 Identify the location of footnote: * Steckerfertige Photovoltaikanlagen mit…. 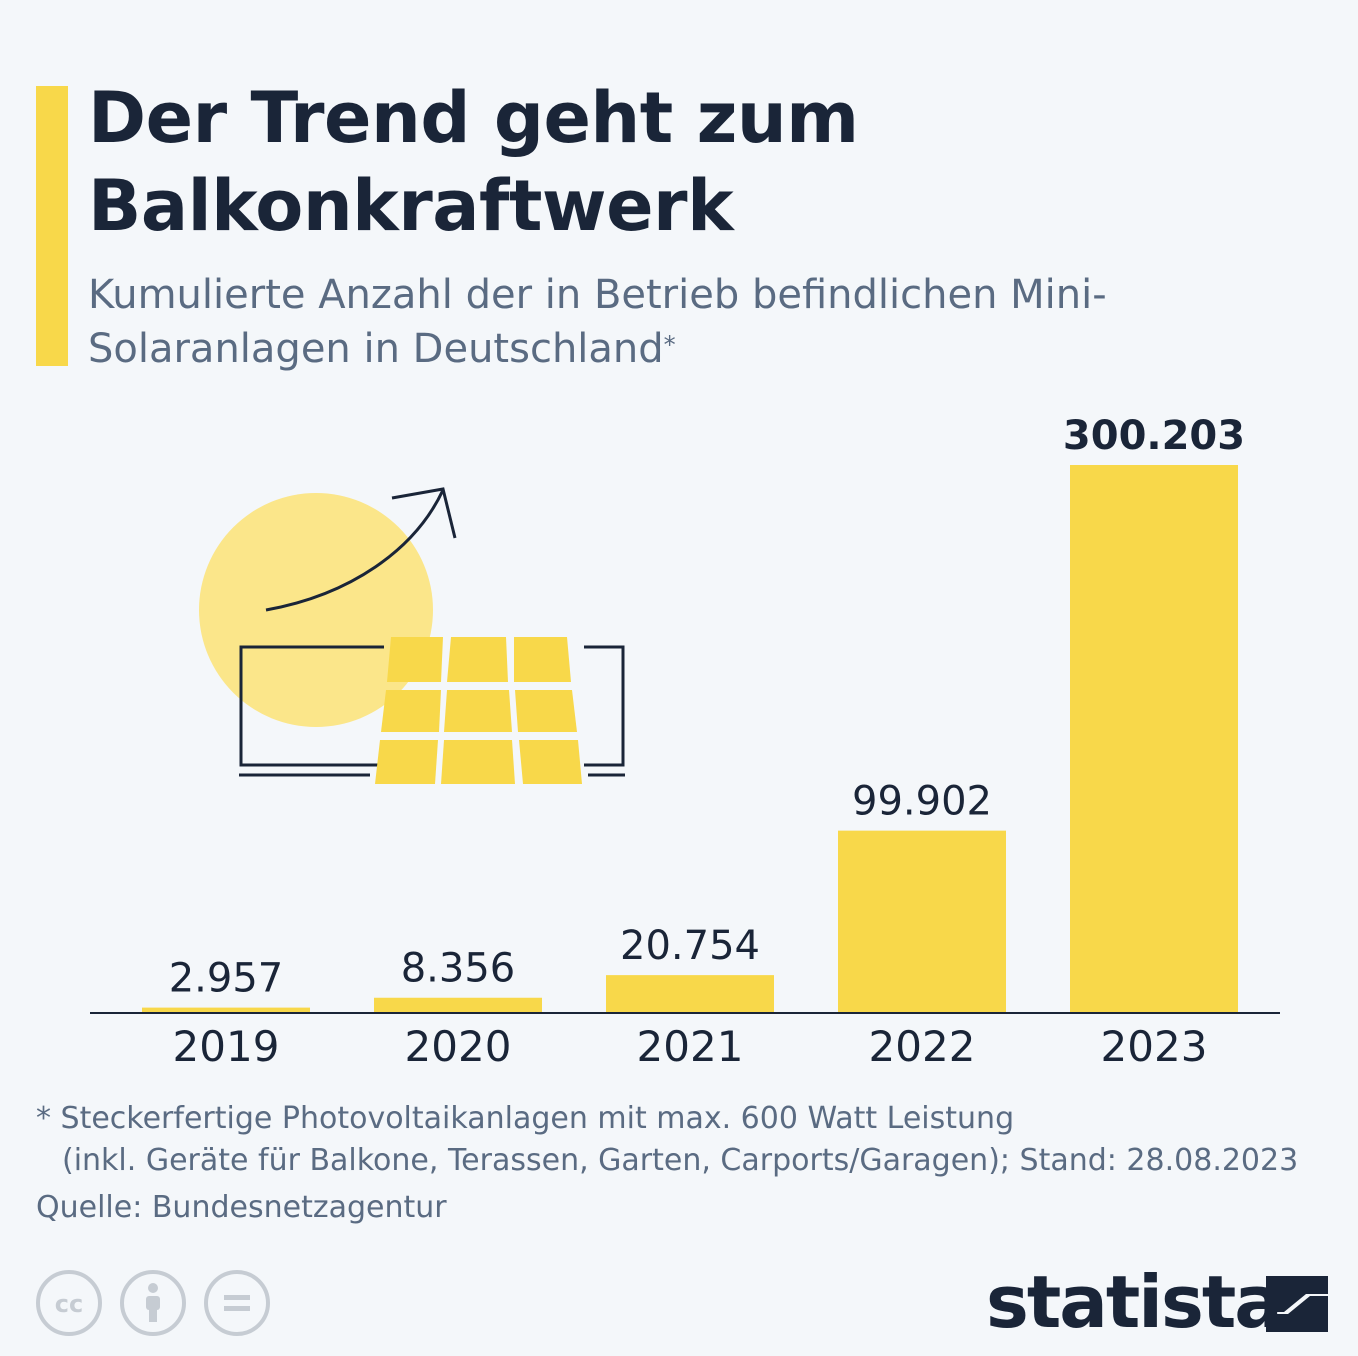
(691, 1140).